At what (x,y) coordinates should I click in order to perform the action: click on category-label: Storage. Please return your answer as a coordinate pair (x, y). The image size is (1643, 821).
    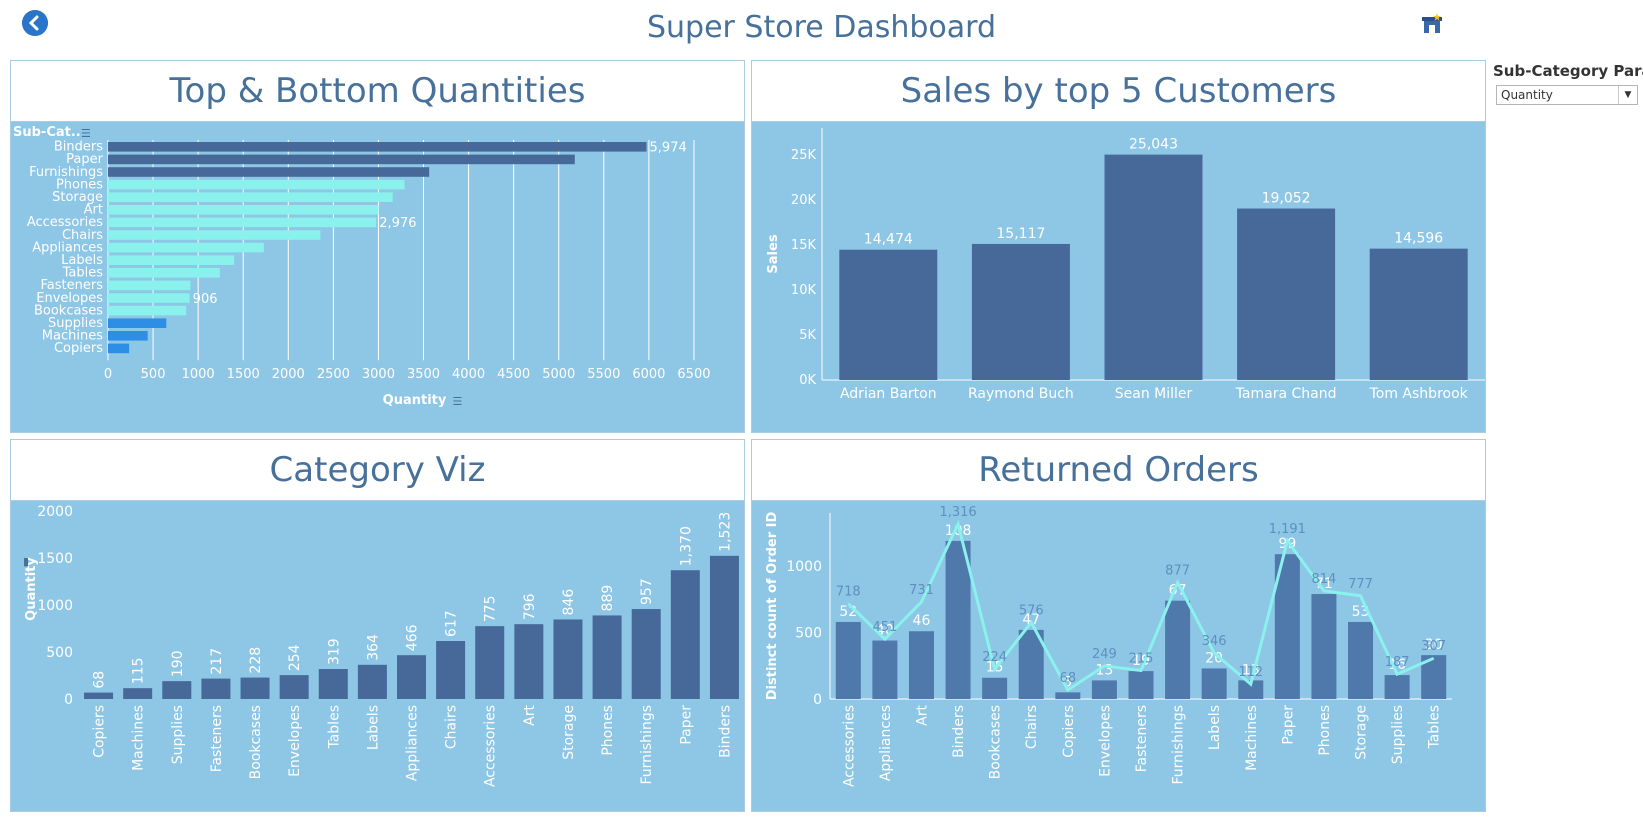
    Looking at the image, I should click on (77, 197).